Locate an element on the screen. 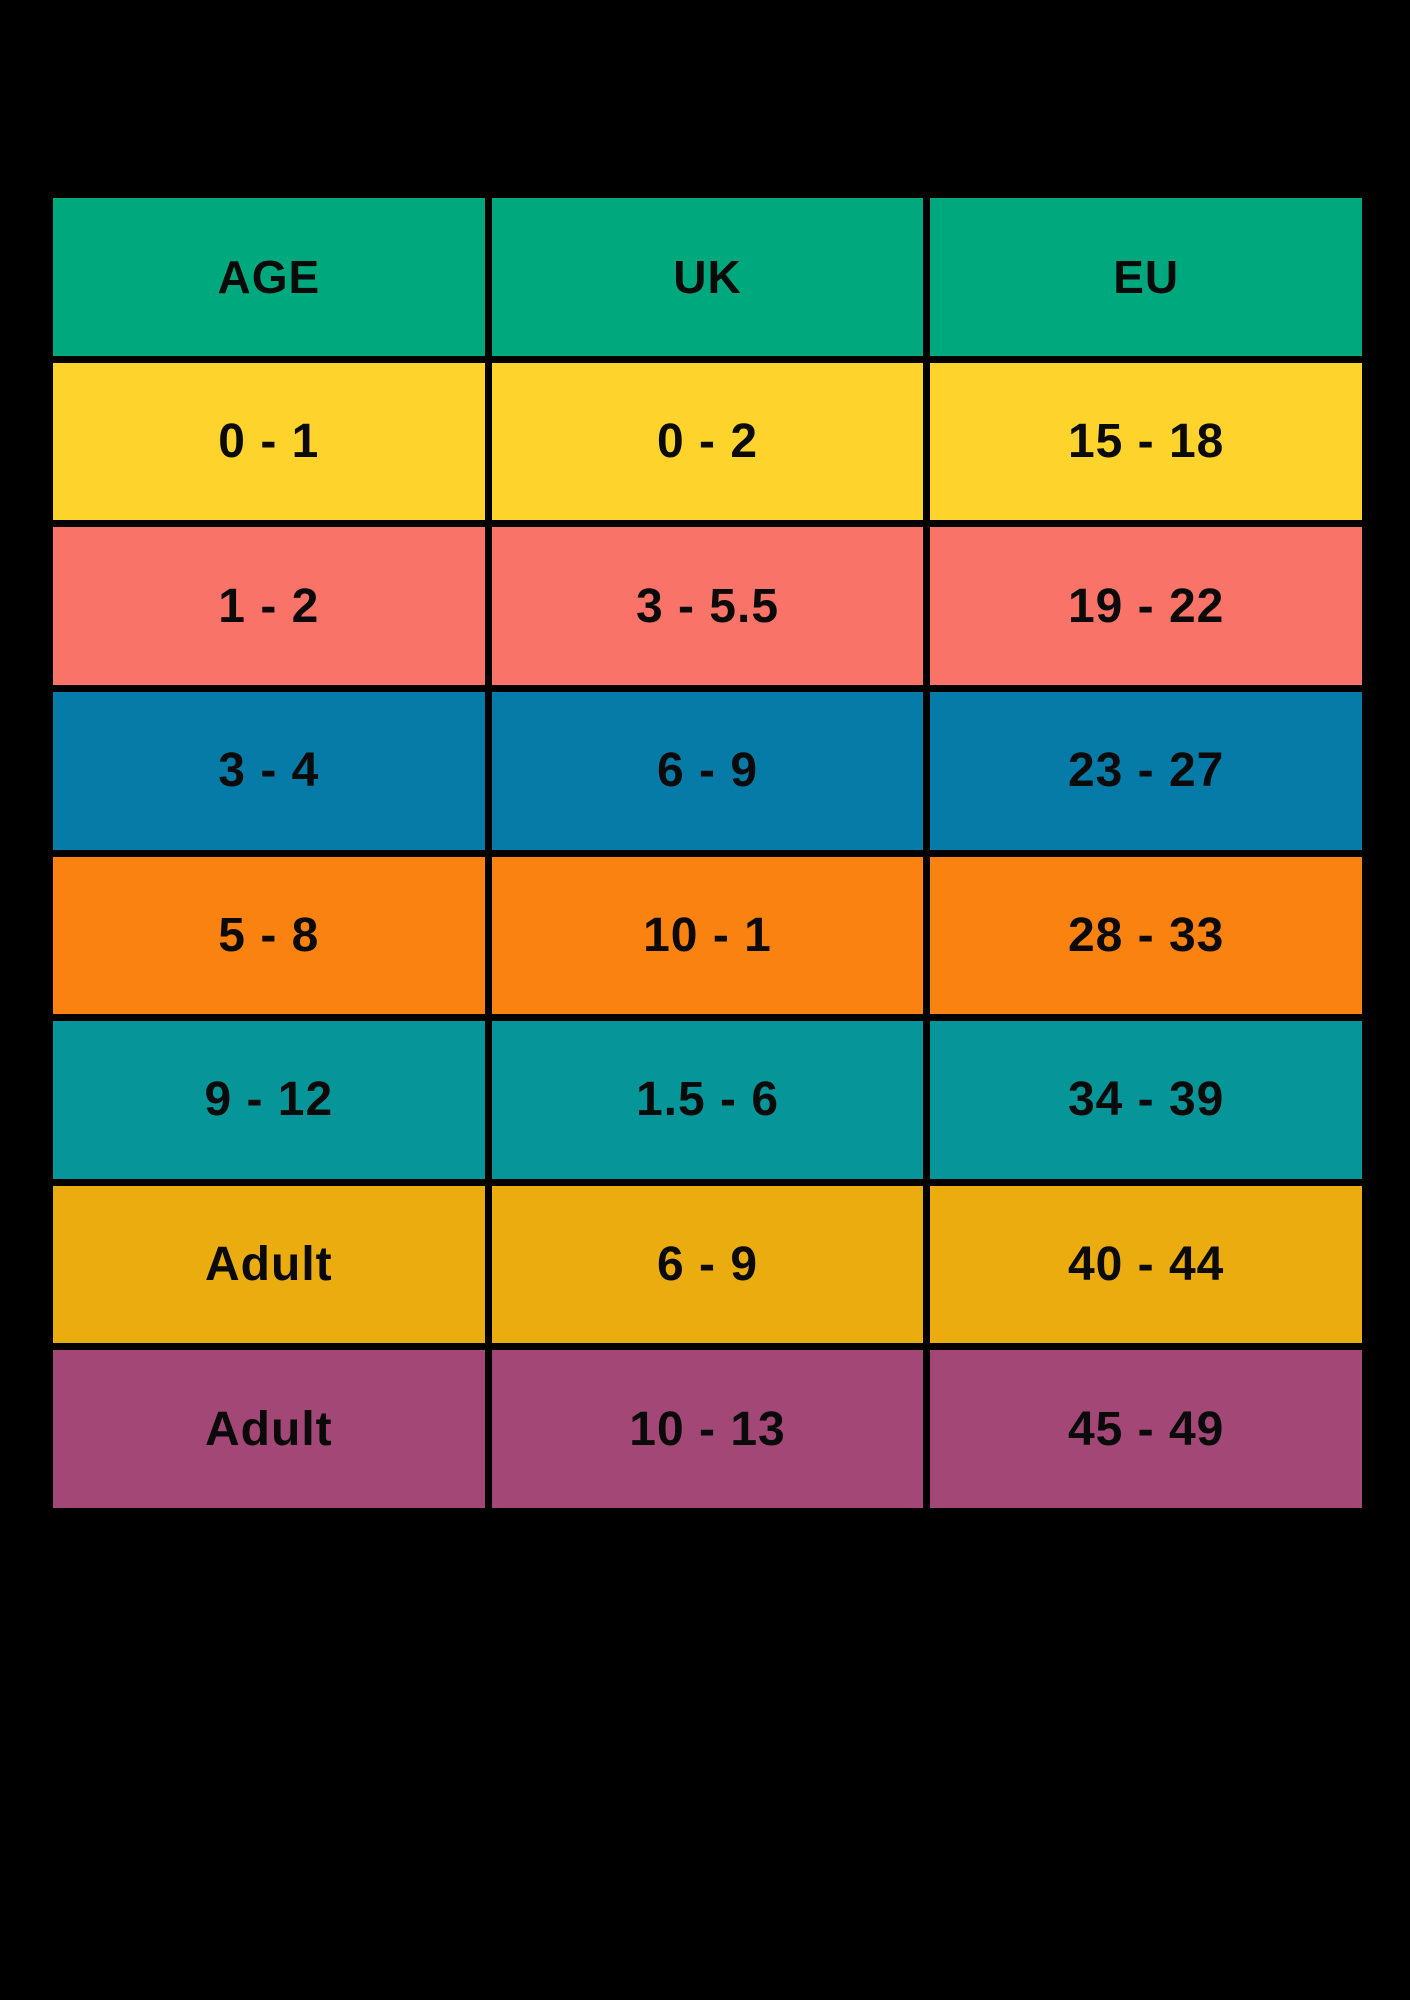  table-cell-uk-row7: 10 - 13 is located at coordinates (707, 1429).